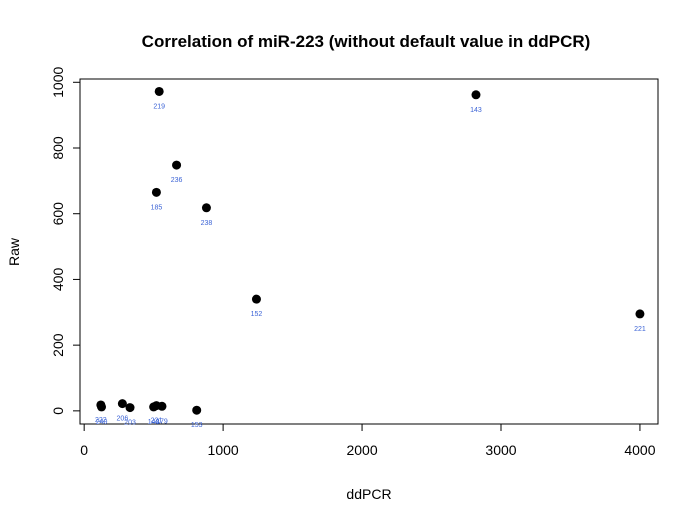  Describe the element at coordinates (58, 82) in the screenshot. I see `y-tick-label: 1000` at that location.